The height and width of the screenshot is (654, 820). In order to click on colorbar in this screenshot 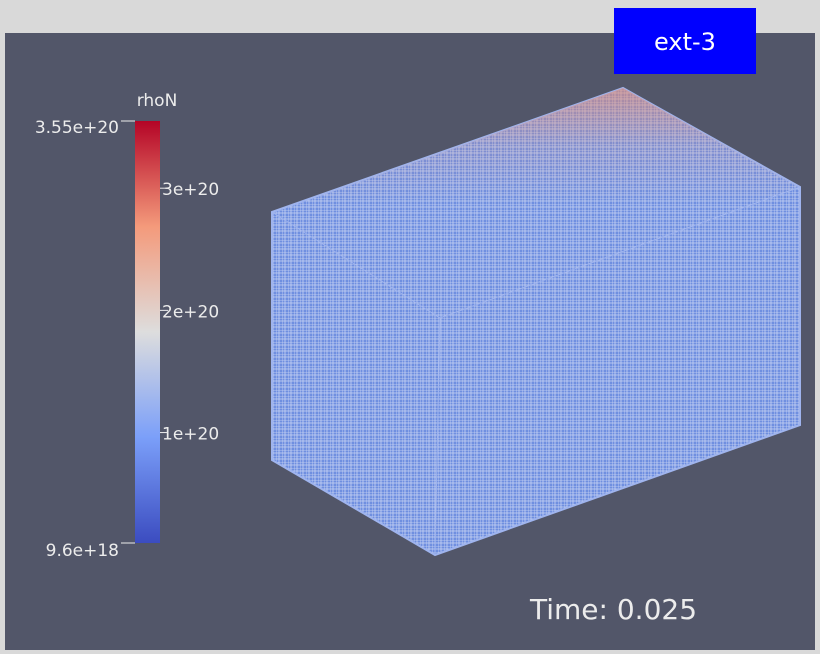, I will do `click(147, 332)`.